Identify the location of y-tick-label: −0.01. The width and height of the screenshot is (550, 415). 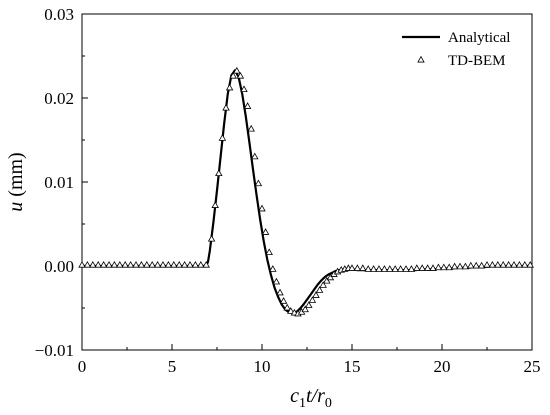
(54, 350).